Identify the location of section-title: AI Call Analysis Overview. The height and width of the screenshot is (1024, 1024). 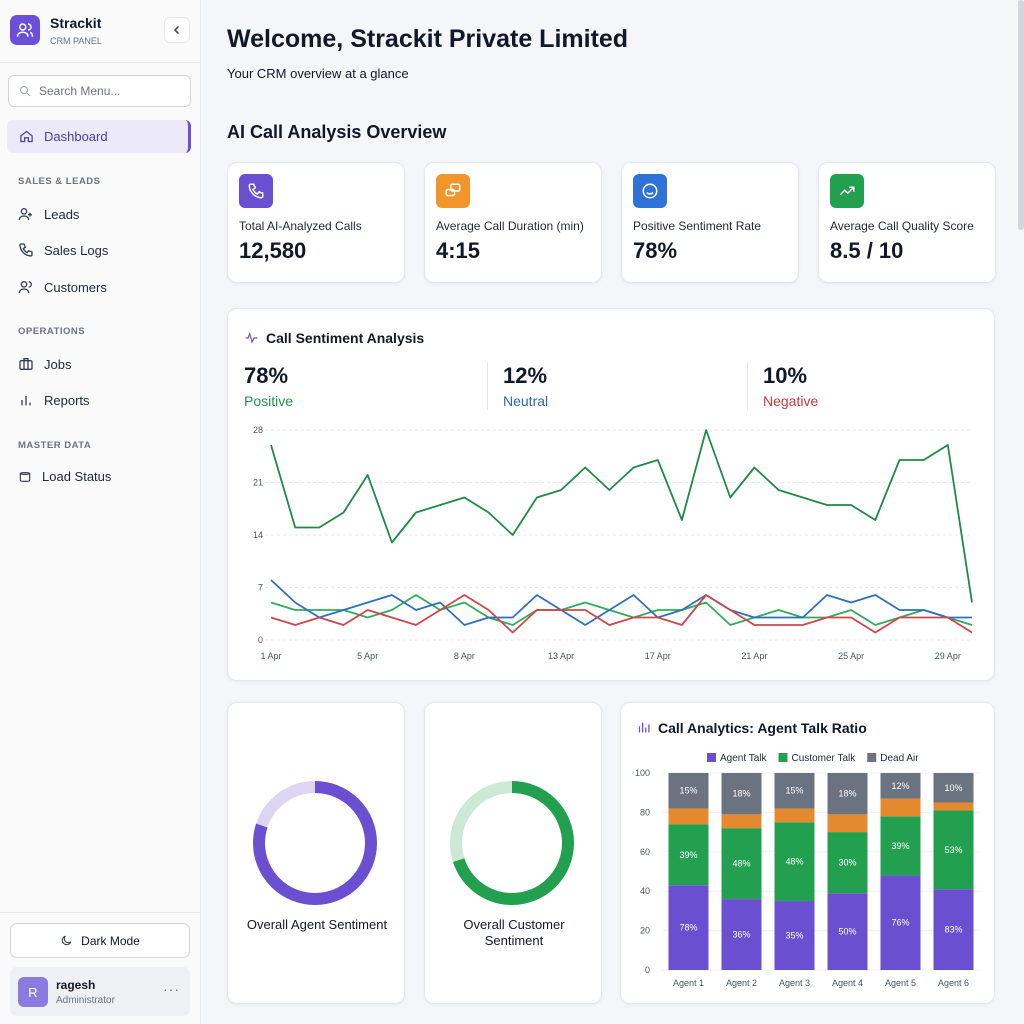
(337, 132).